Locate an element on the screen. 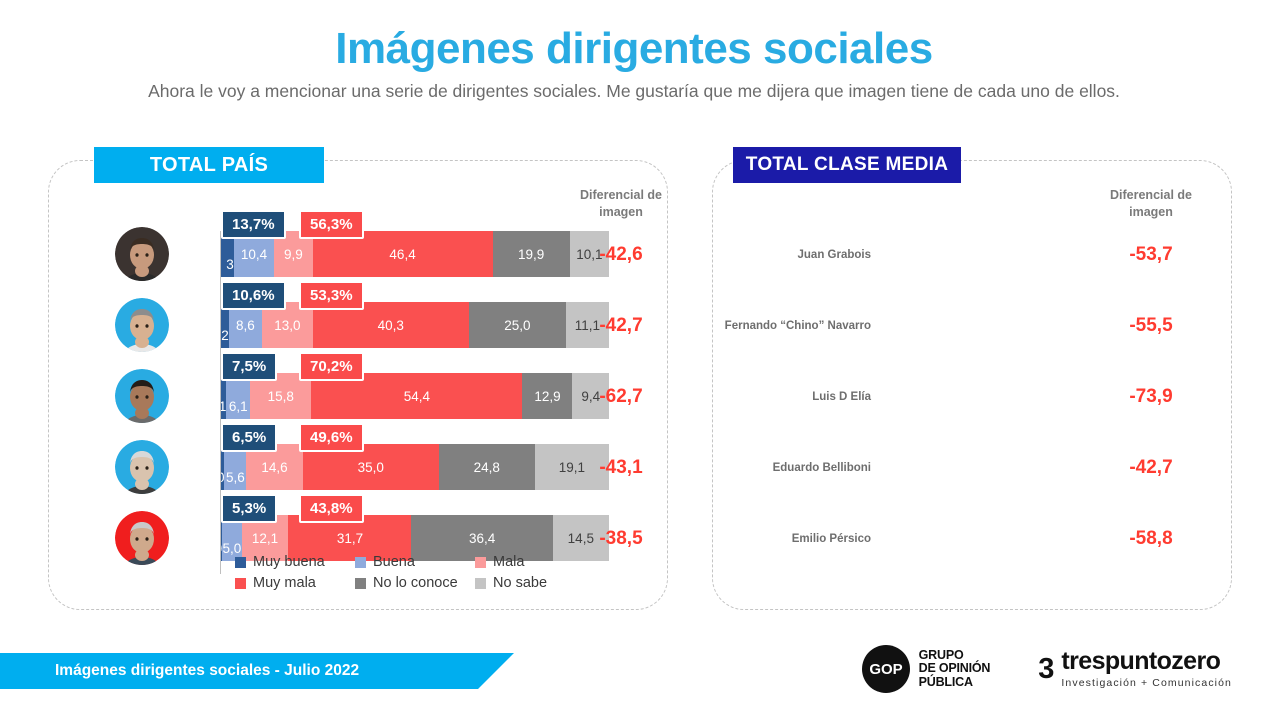 The height and width of the screenshot is (713, 1268). bar-segment-no-lo-conoce: 25,0 is located at coordinates (517, 325).